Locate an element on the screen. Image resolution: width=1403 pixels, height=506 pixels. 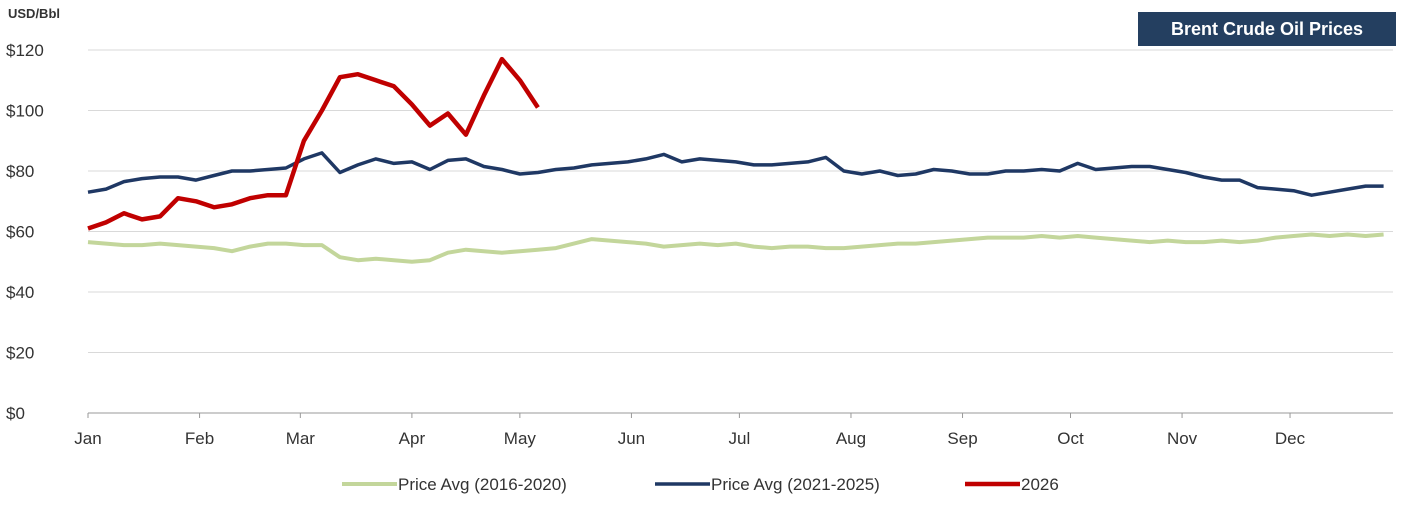
y-tick-label: $80 is located at coordinates (20, 171).